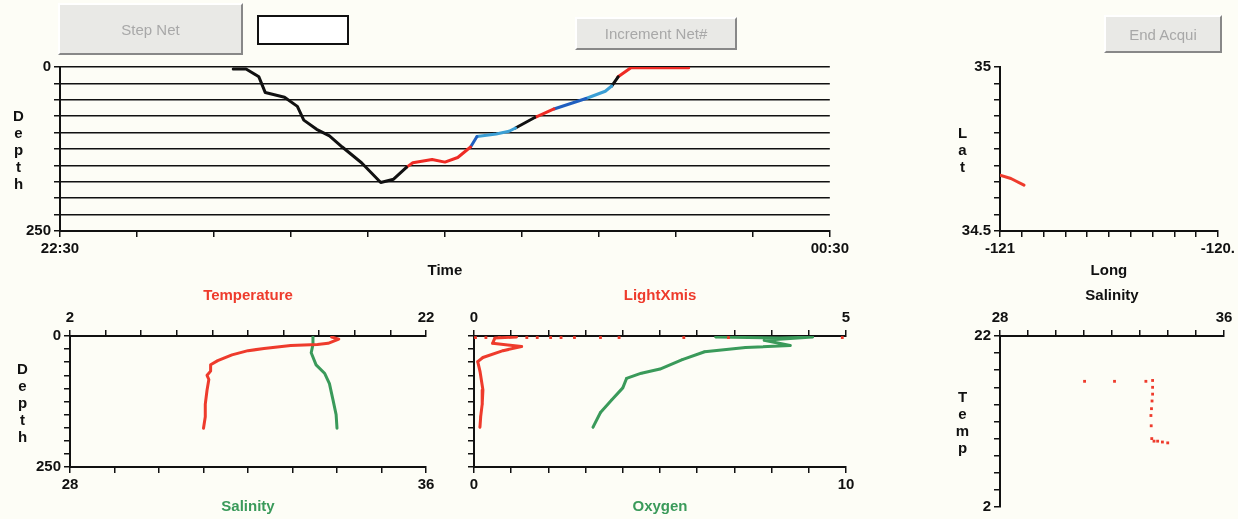 This screenshot has height=519, width=1238. I want to click on text: End Acqui, so click(1163, 34).